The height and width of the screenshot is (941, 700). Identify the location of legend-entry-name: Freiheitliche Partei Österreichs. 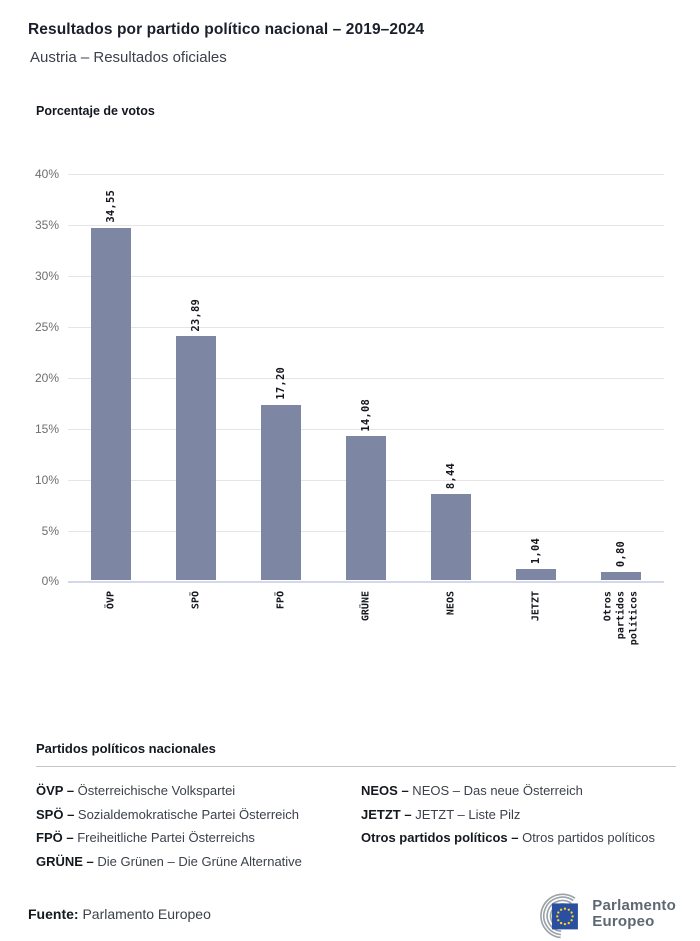
(164, 837).